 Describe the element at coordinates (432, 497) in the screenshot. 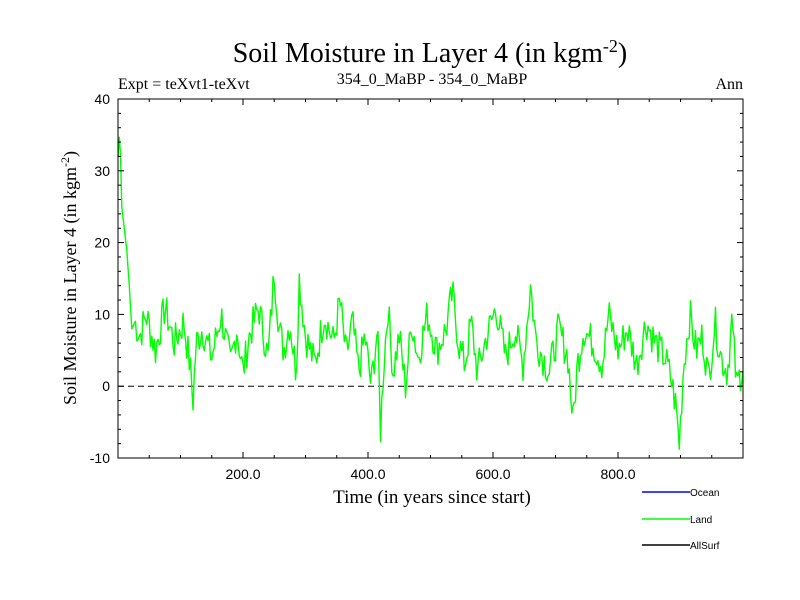

I see `x-axis-label: Time (in years since start)` at that location.